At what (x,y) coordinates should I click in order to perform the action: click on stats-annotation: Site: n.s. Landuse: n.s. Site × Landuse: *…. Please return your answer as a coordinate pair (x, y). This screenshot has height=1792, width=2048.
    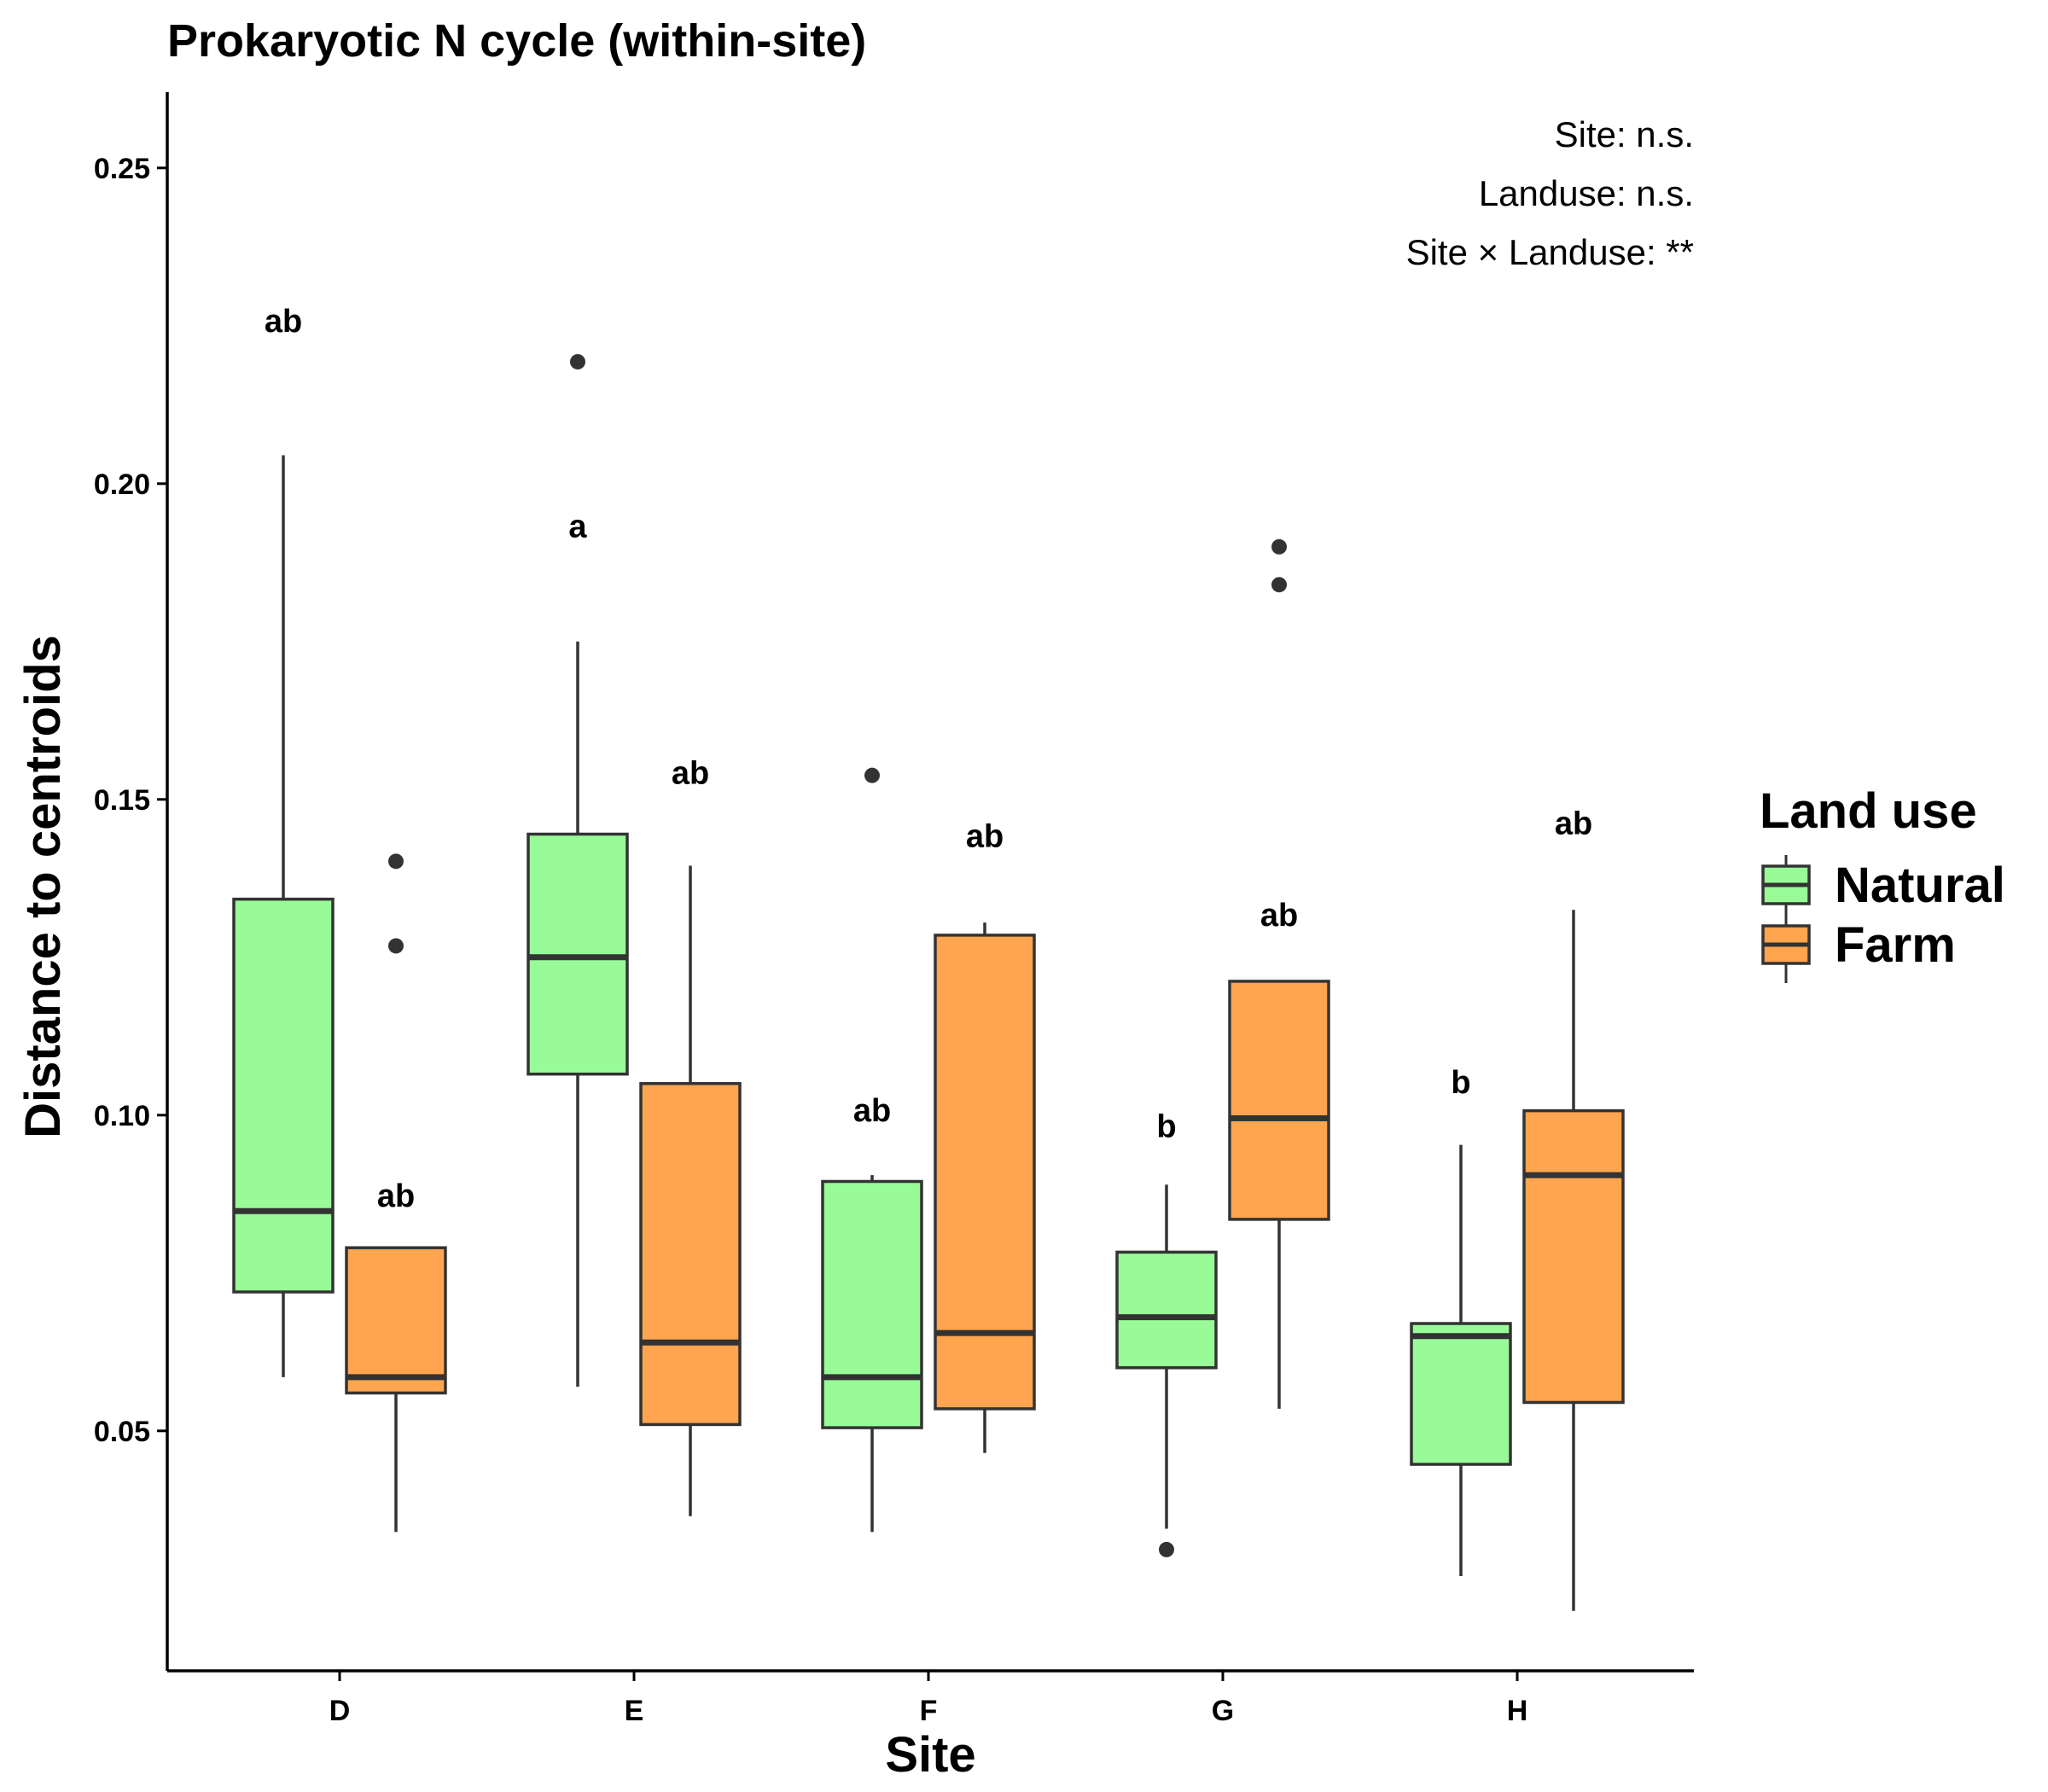
    Looking at the image, I should click on (1550, 193).